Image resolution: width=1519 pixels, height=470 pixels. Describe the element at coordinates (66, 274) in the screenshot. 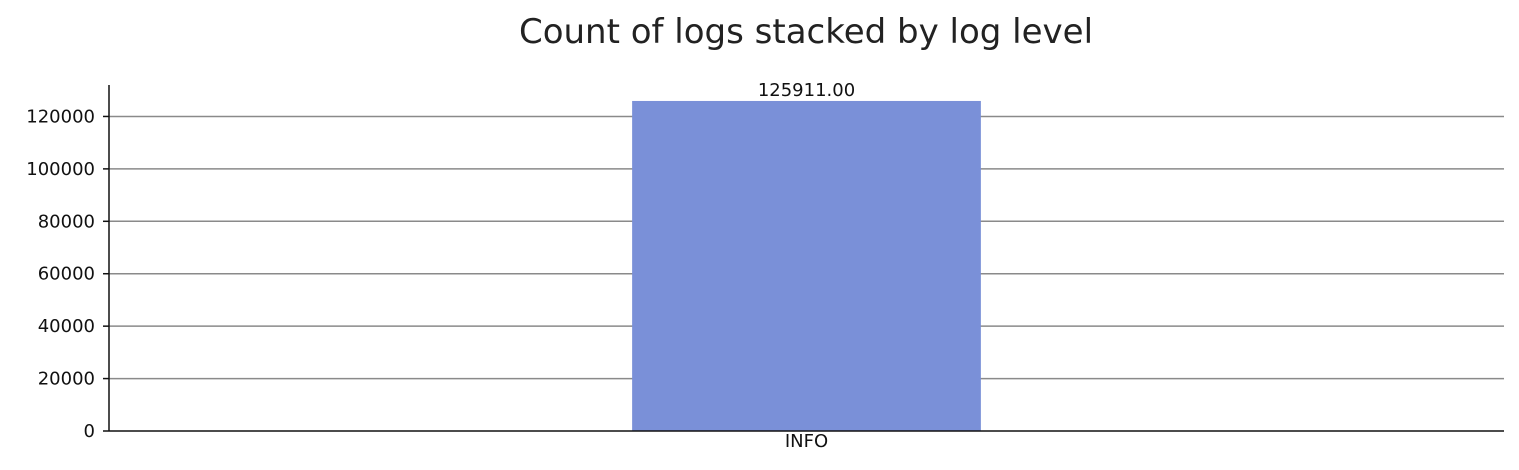

I see `y-tick-label: 60000` at that location.